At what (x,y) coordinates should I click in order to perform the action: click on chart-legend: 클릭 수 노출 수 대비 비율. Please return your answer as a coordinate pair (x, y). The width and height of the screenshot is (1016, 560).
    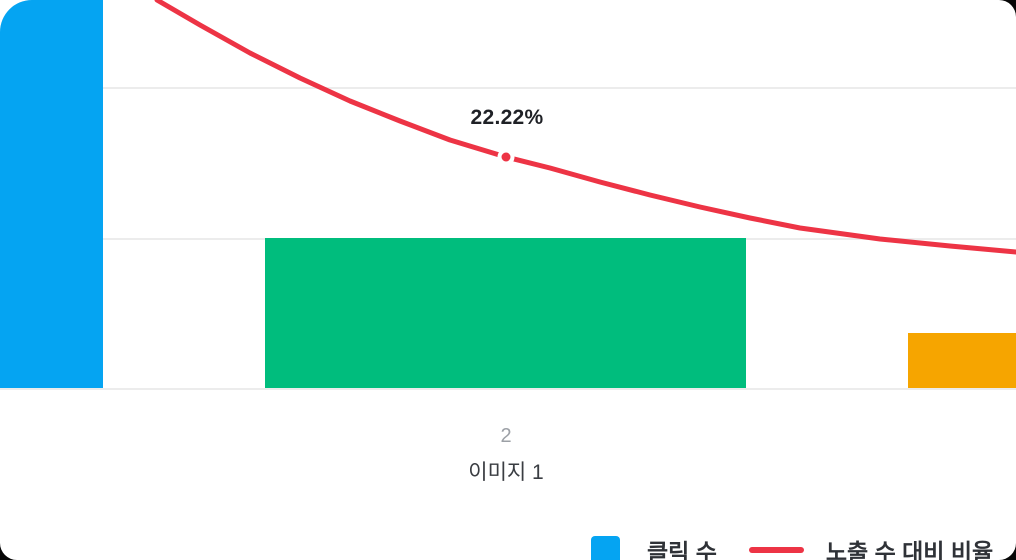
    Looking at the image, I should click on (792, 547).